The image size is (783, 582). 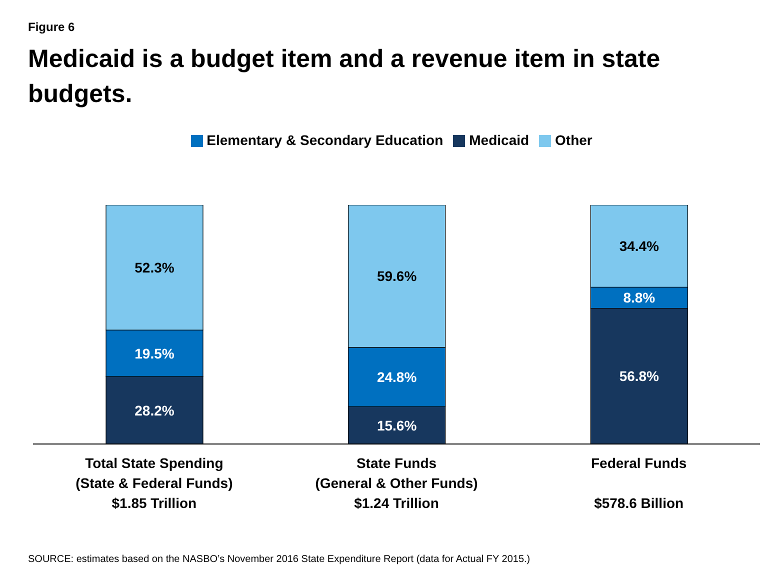 I want to click on legend-label: Medicaid, so click(x=499, y=140).